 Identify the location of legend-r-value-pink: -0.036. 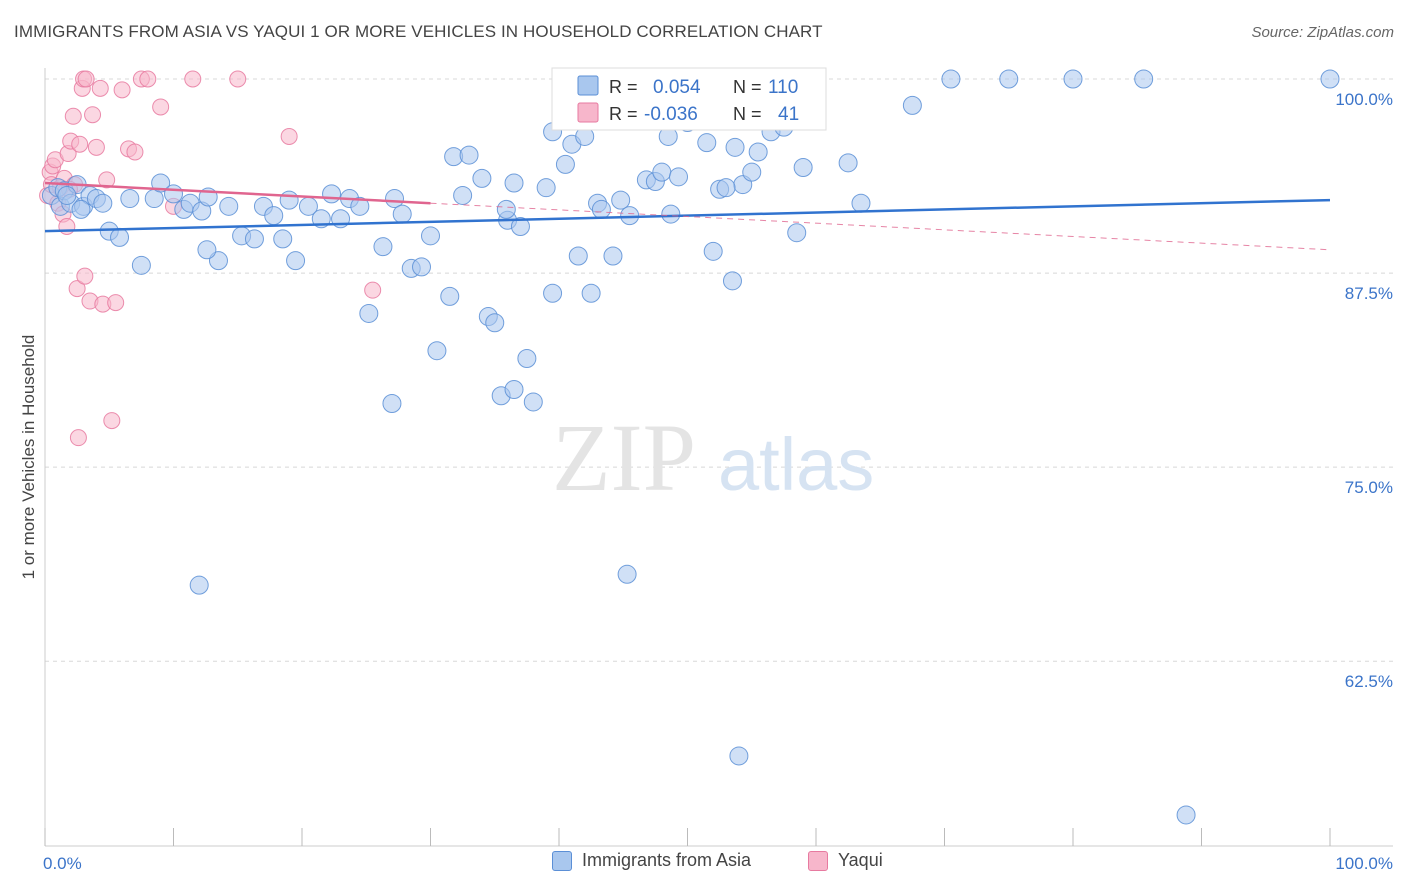
(671, 114).